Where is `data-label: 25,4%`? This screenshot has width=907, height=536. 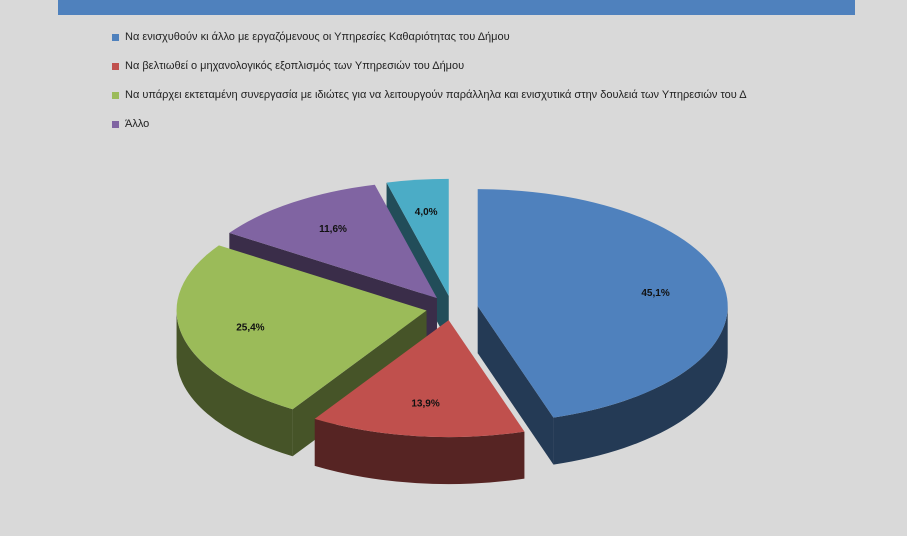
data-label: 25,4% is located at coordinates (250, 327).